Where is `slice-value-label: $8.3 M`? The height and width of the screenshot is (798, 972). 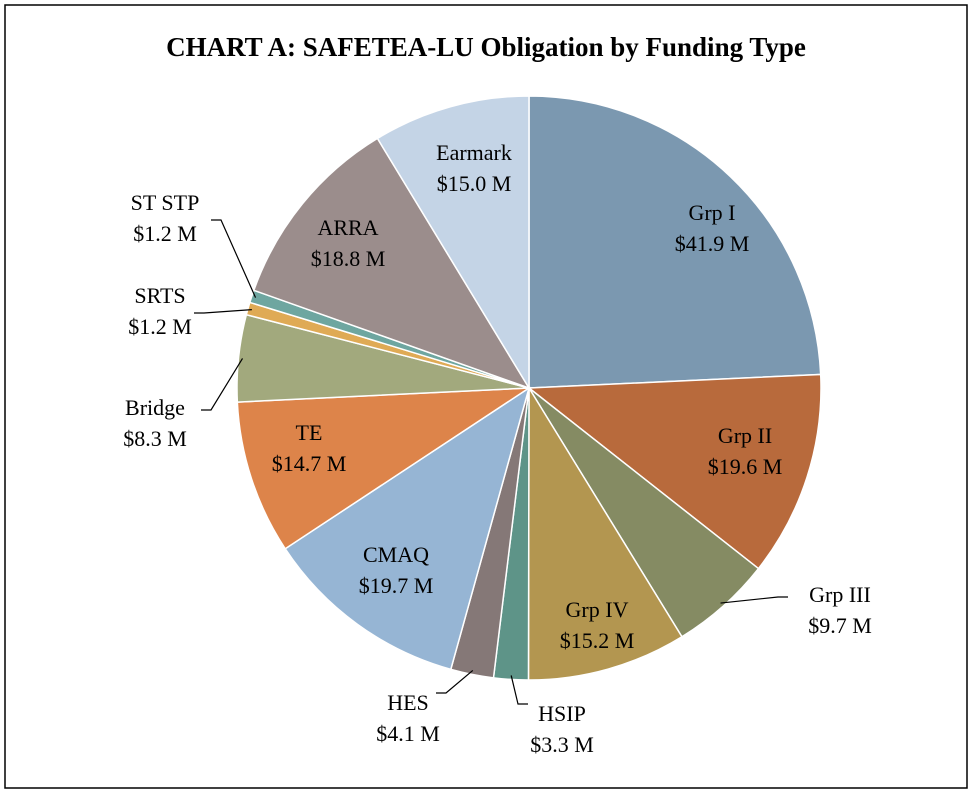 slice-value-label: $8.3 M is located at coordinates (155, 438).